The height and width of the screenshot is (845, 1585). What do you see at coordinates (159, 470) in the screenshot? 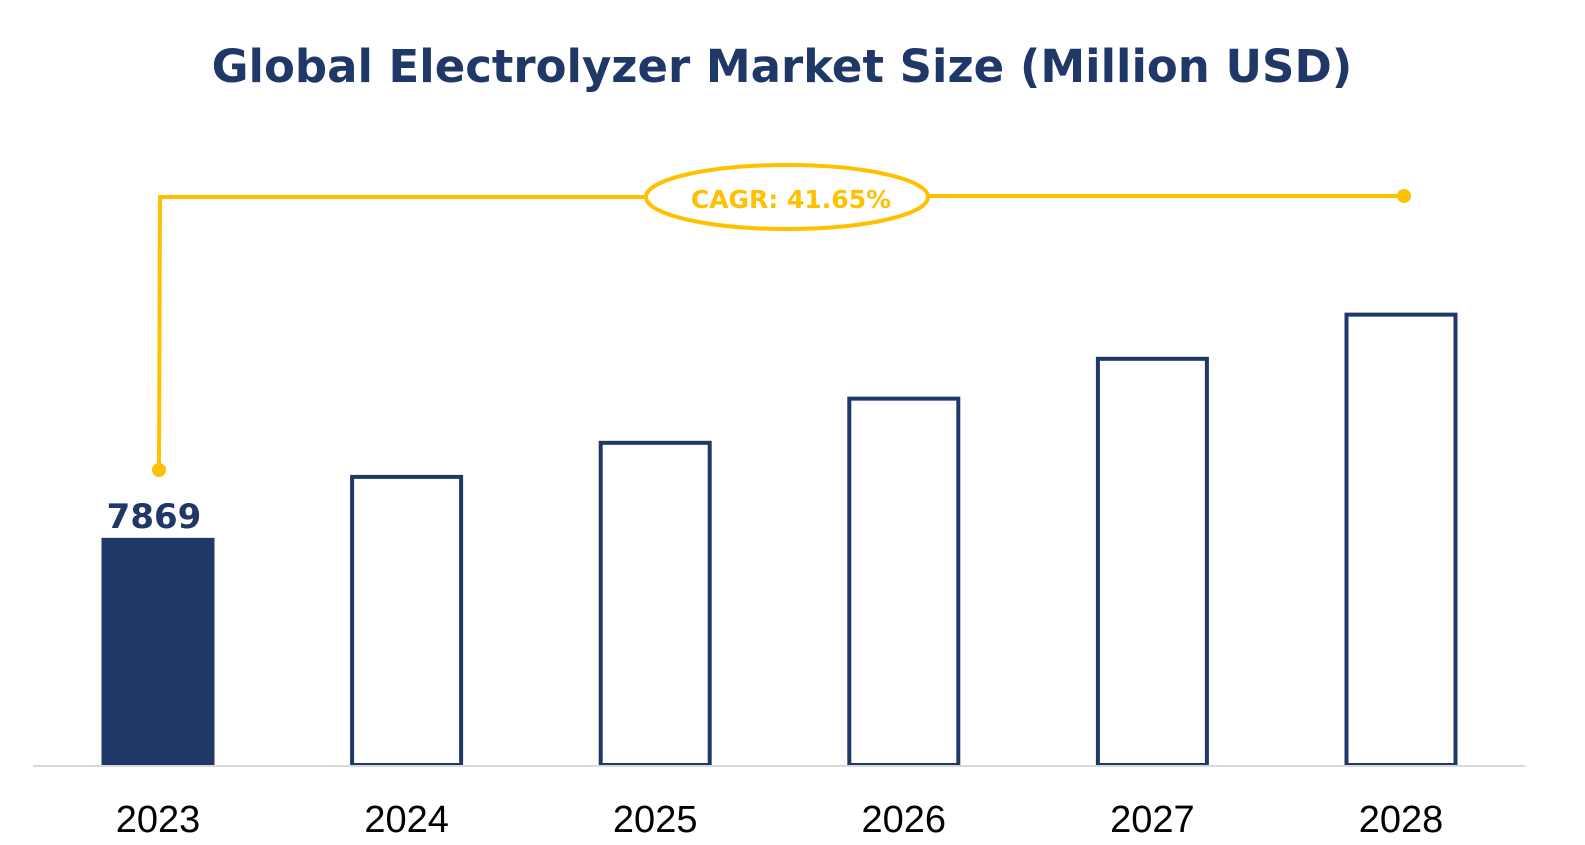
I see `cagr-start-dot` at bounding box center [159, 470].